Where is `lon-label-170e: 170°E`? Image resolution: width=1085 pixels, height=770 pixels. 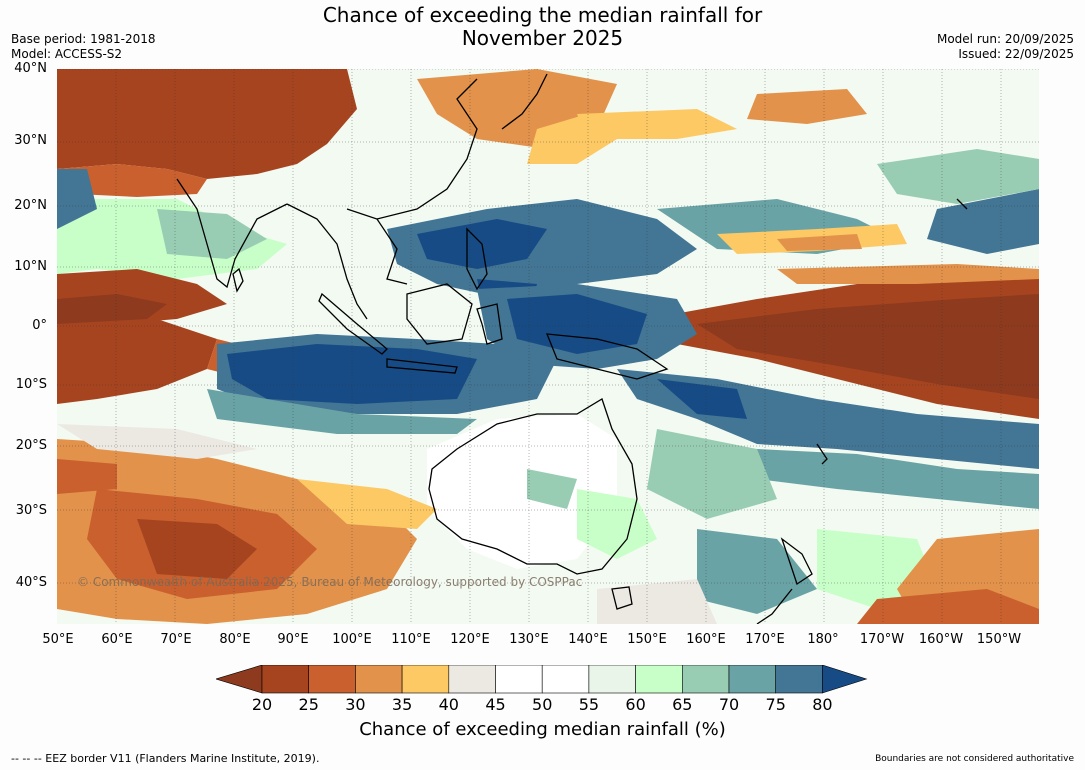 lon-label-170e: 170°E is located at coordinates (765, 639).